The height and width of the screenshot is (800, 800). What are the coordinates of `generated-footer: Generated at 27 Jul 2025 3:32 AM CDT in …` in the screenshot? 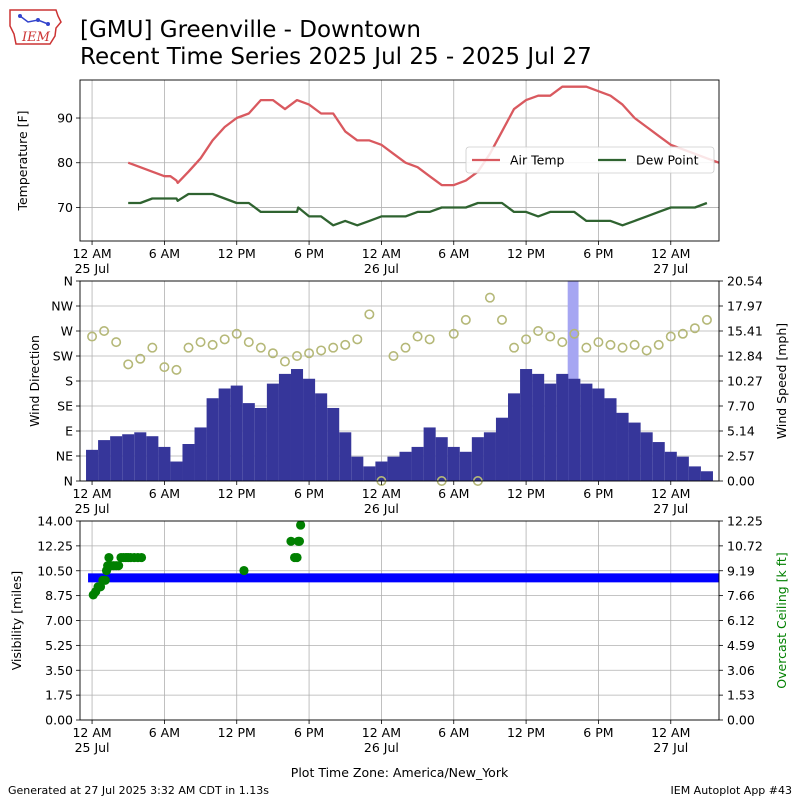 It's located at (138, 790).